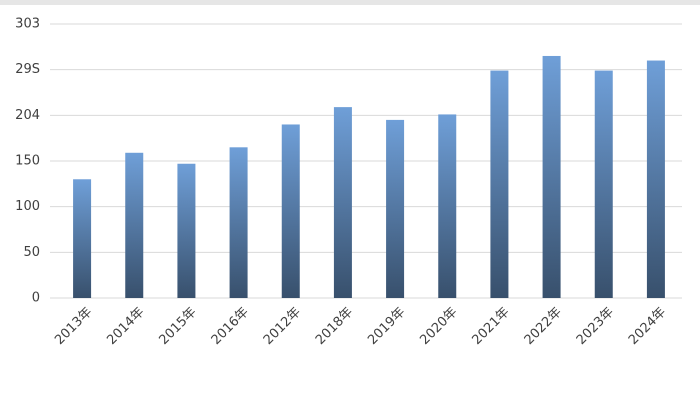 The height and width of the screenshot is (402, 700). Describe the element at coordinates (543, 326) in the screenshot. I see `x-tick-label: 2022年` at that location.